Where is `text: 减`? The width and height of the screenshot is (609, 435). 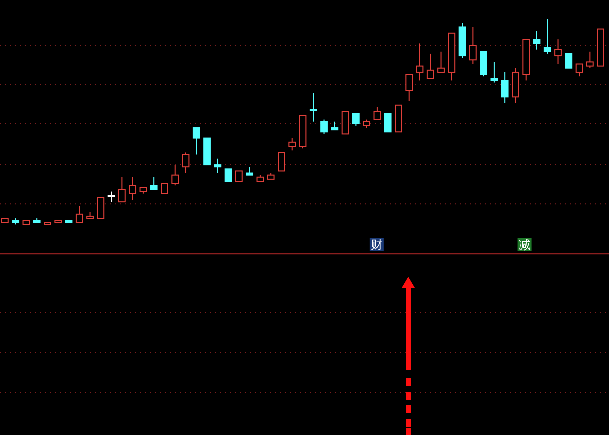 text: 减 is located at coordinates (524, 245).